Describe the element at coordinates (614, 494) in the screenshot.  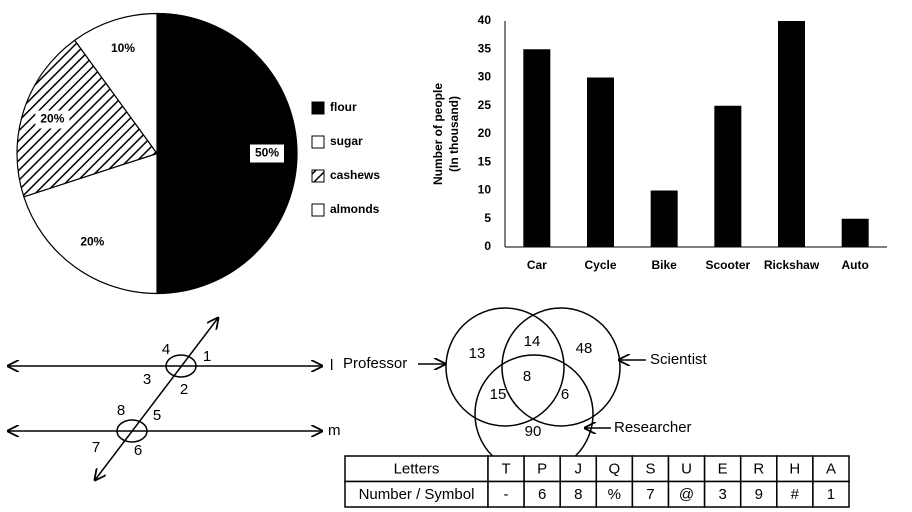
I see `cell-text: %` at that location.